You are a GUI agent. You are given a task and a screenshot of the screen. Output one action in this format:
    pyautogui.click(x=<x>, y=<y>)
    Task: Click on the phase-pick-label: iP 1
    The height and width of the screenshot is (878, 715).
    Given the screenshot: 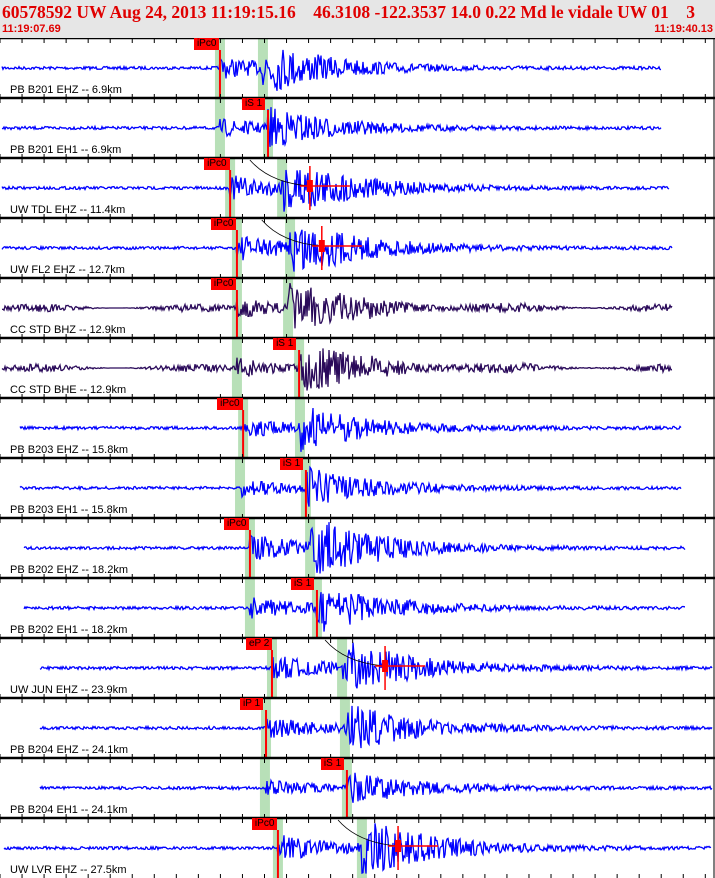 What is the action you would take?
    pyautogui.click(x=252, y=704)
    